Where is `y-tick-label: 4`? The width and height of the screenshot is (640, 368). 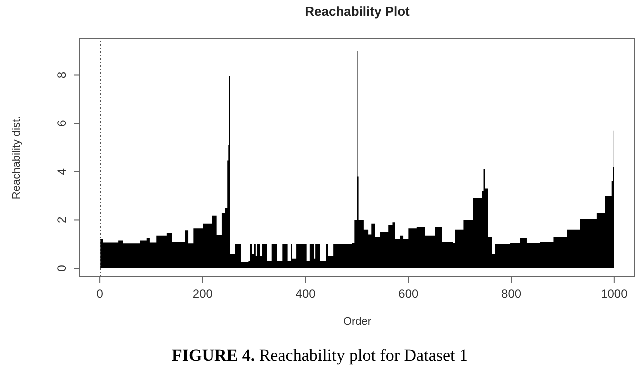
y-tick-label: 4 is located at coordinates (62, 172).